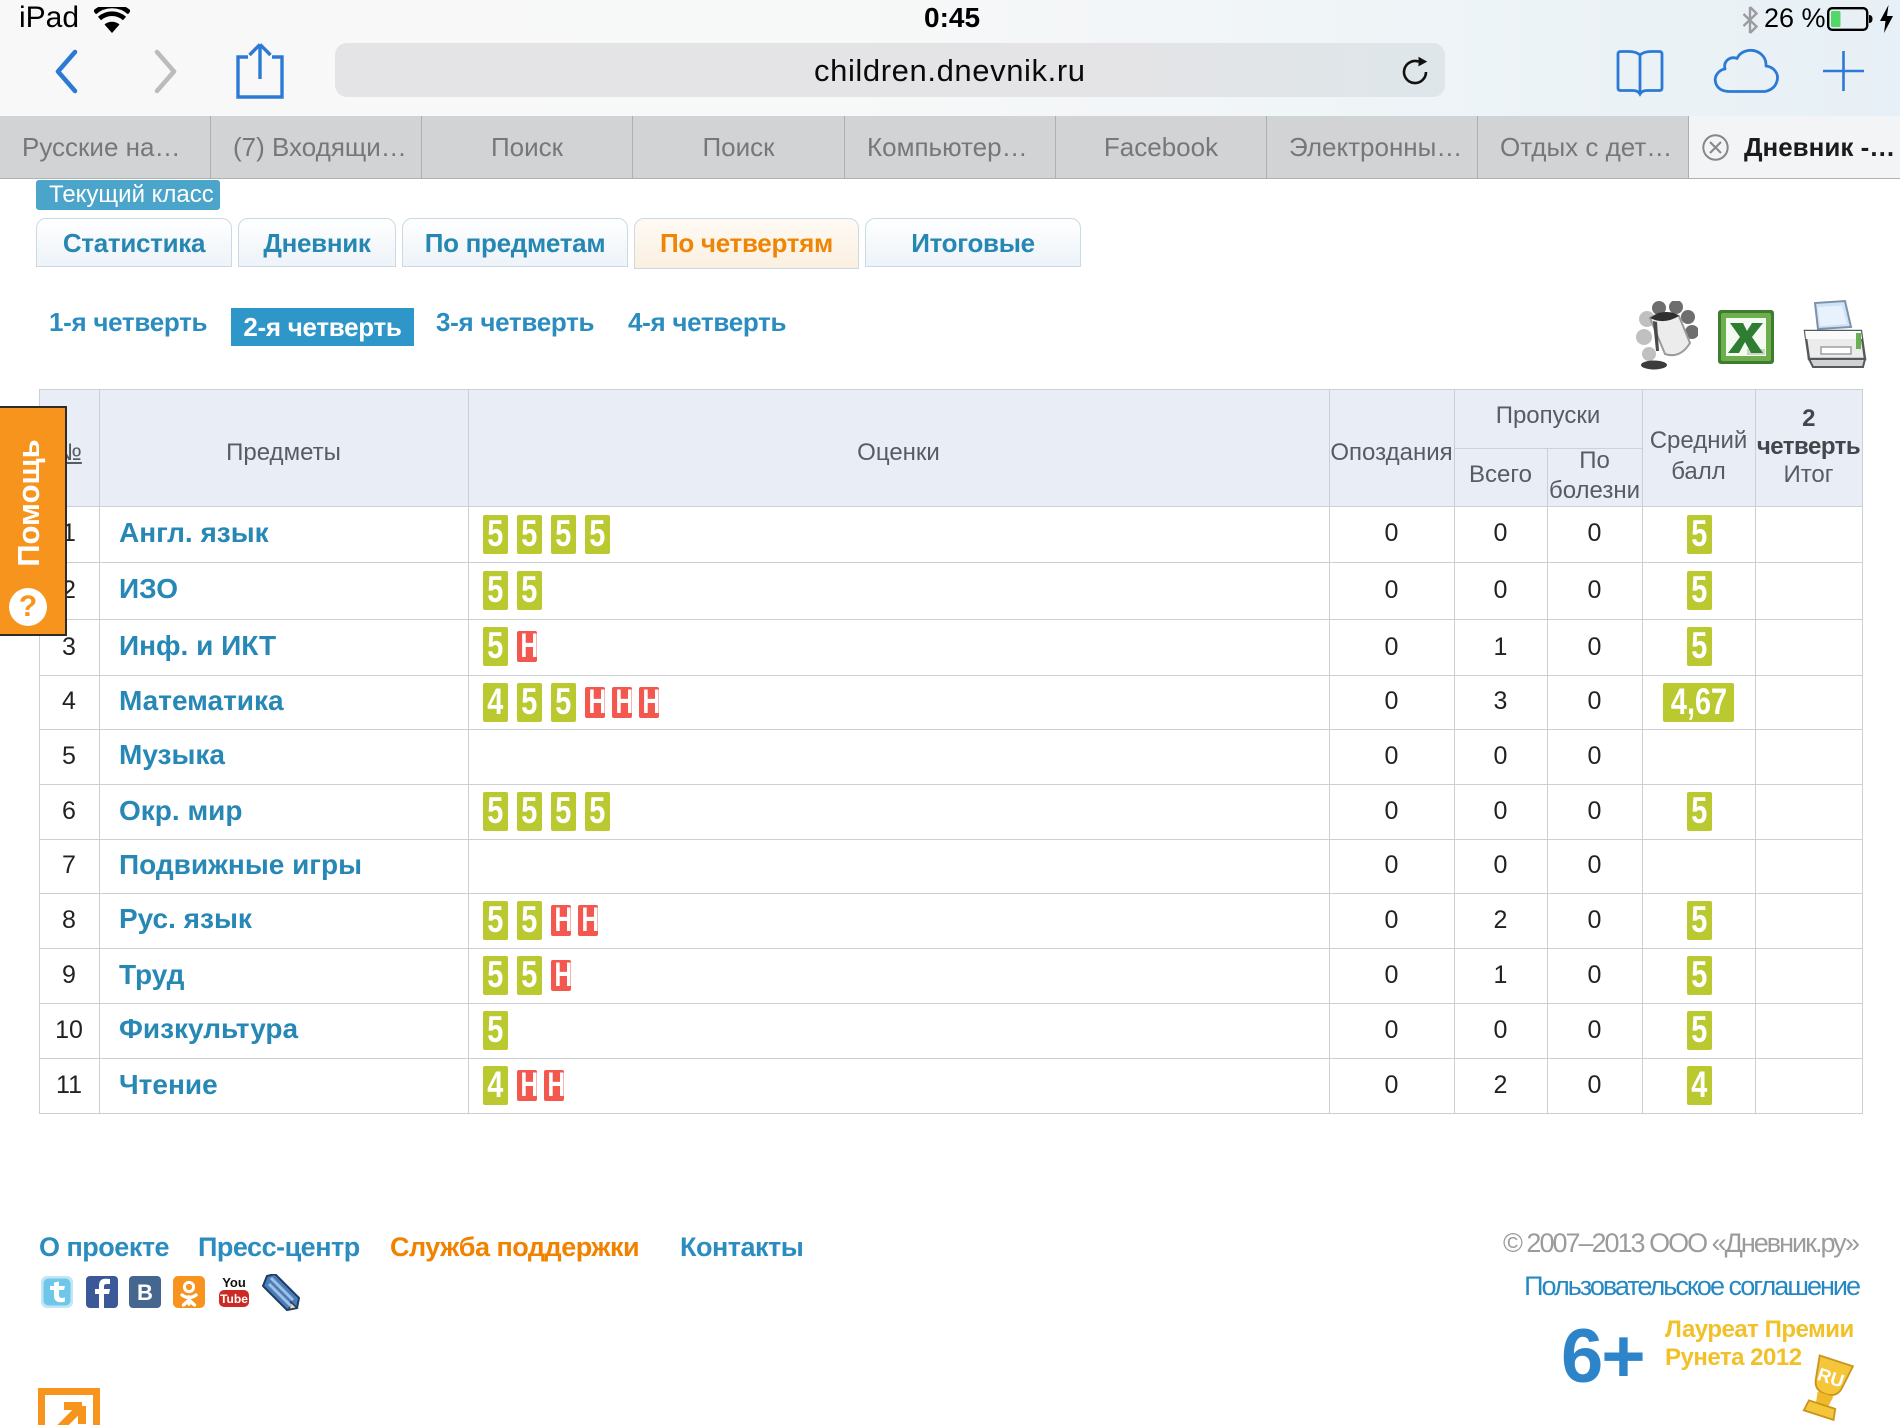 The image size is (1900, 1425). Describe the element at coordinates (234, 1282) in the screenshot. I see `svg-text: You` at that location.